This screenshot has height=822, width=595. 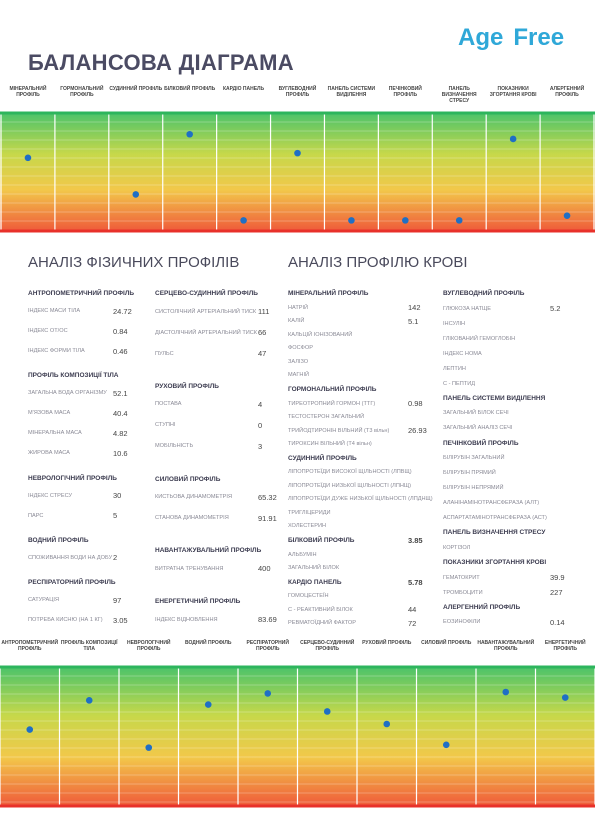 I want to click on group-title-text: СЕРЦЕВО-СУДИННИЙ ПРОФІЛЬ, so click(x=206, y=293).